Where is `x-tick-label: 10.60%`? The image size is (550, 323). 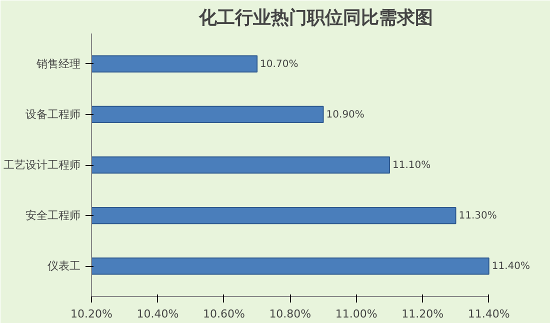 x-tick-label: 10.60% is located at coordinates (223, 314).